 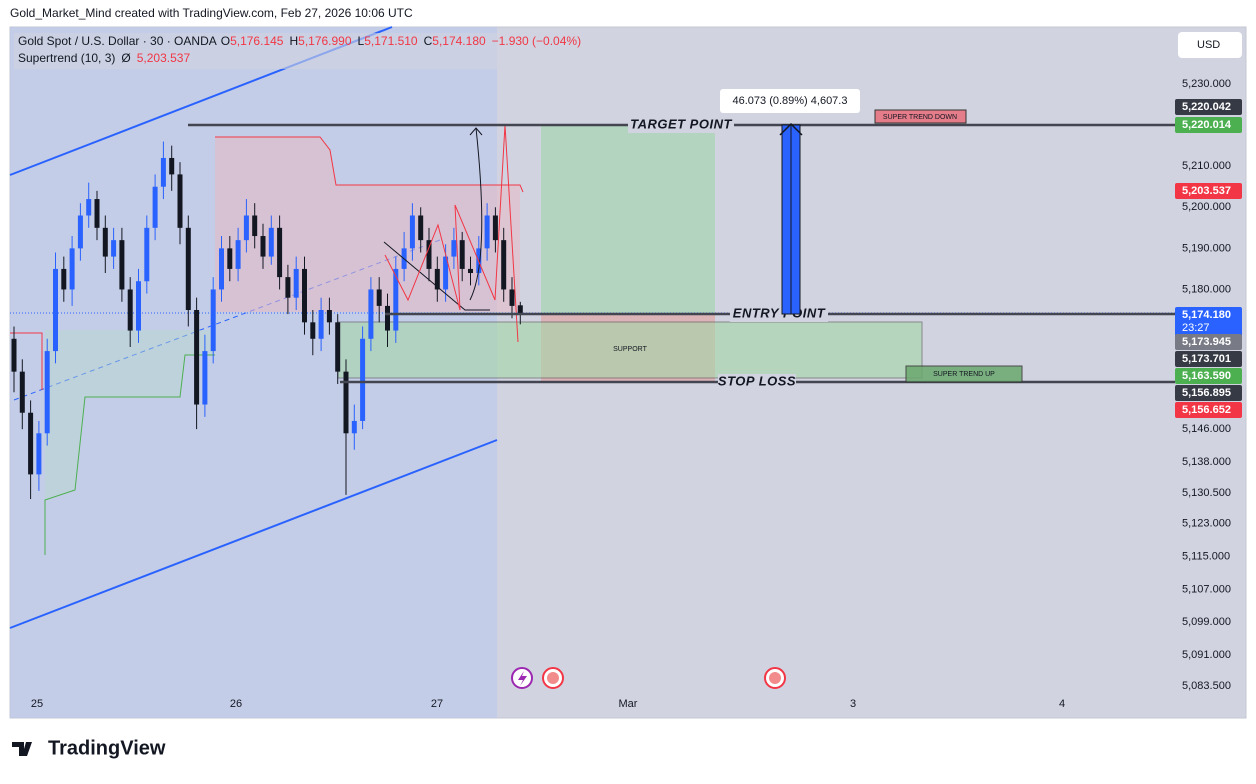 What do you see at coordinates (361, 41) in the screenshot?
I see `ohlc-key: L` at bounding box center [361, 41].